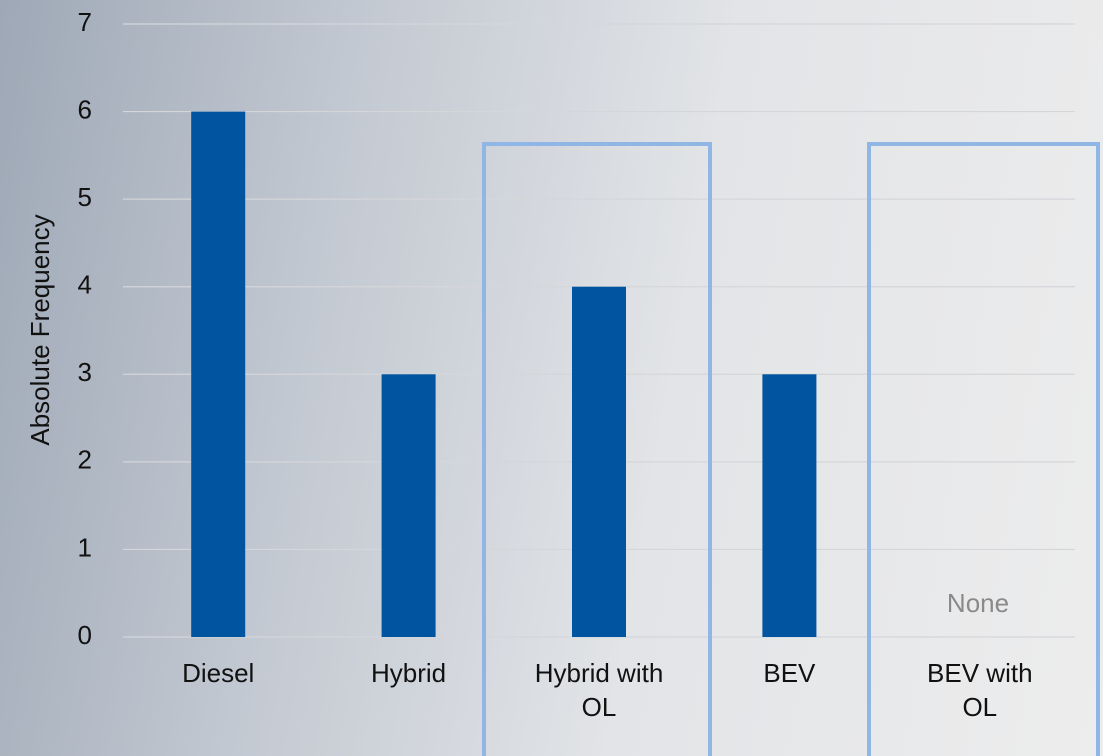  What do you see at coordinates (980, 690) in the screenshot?
I see `x-tick-label: BEV with OL` at bounding box center [980, 690].